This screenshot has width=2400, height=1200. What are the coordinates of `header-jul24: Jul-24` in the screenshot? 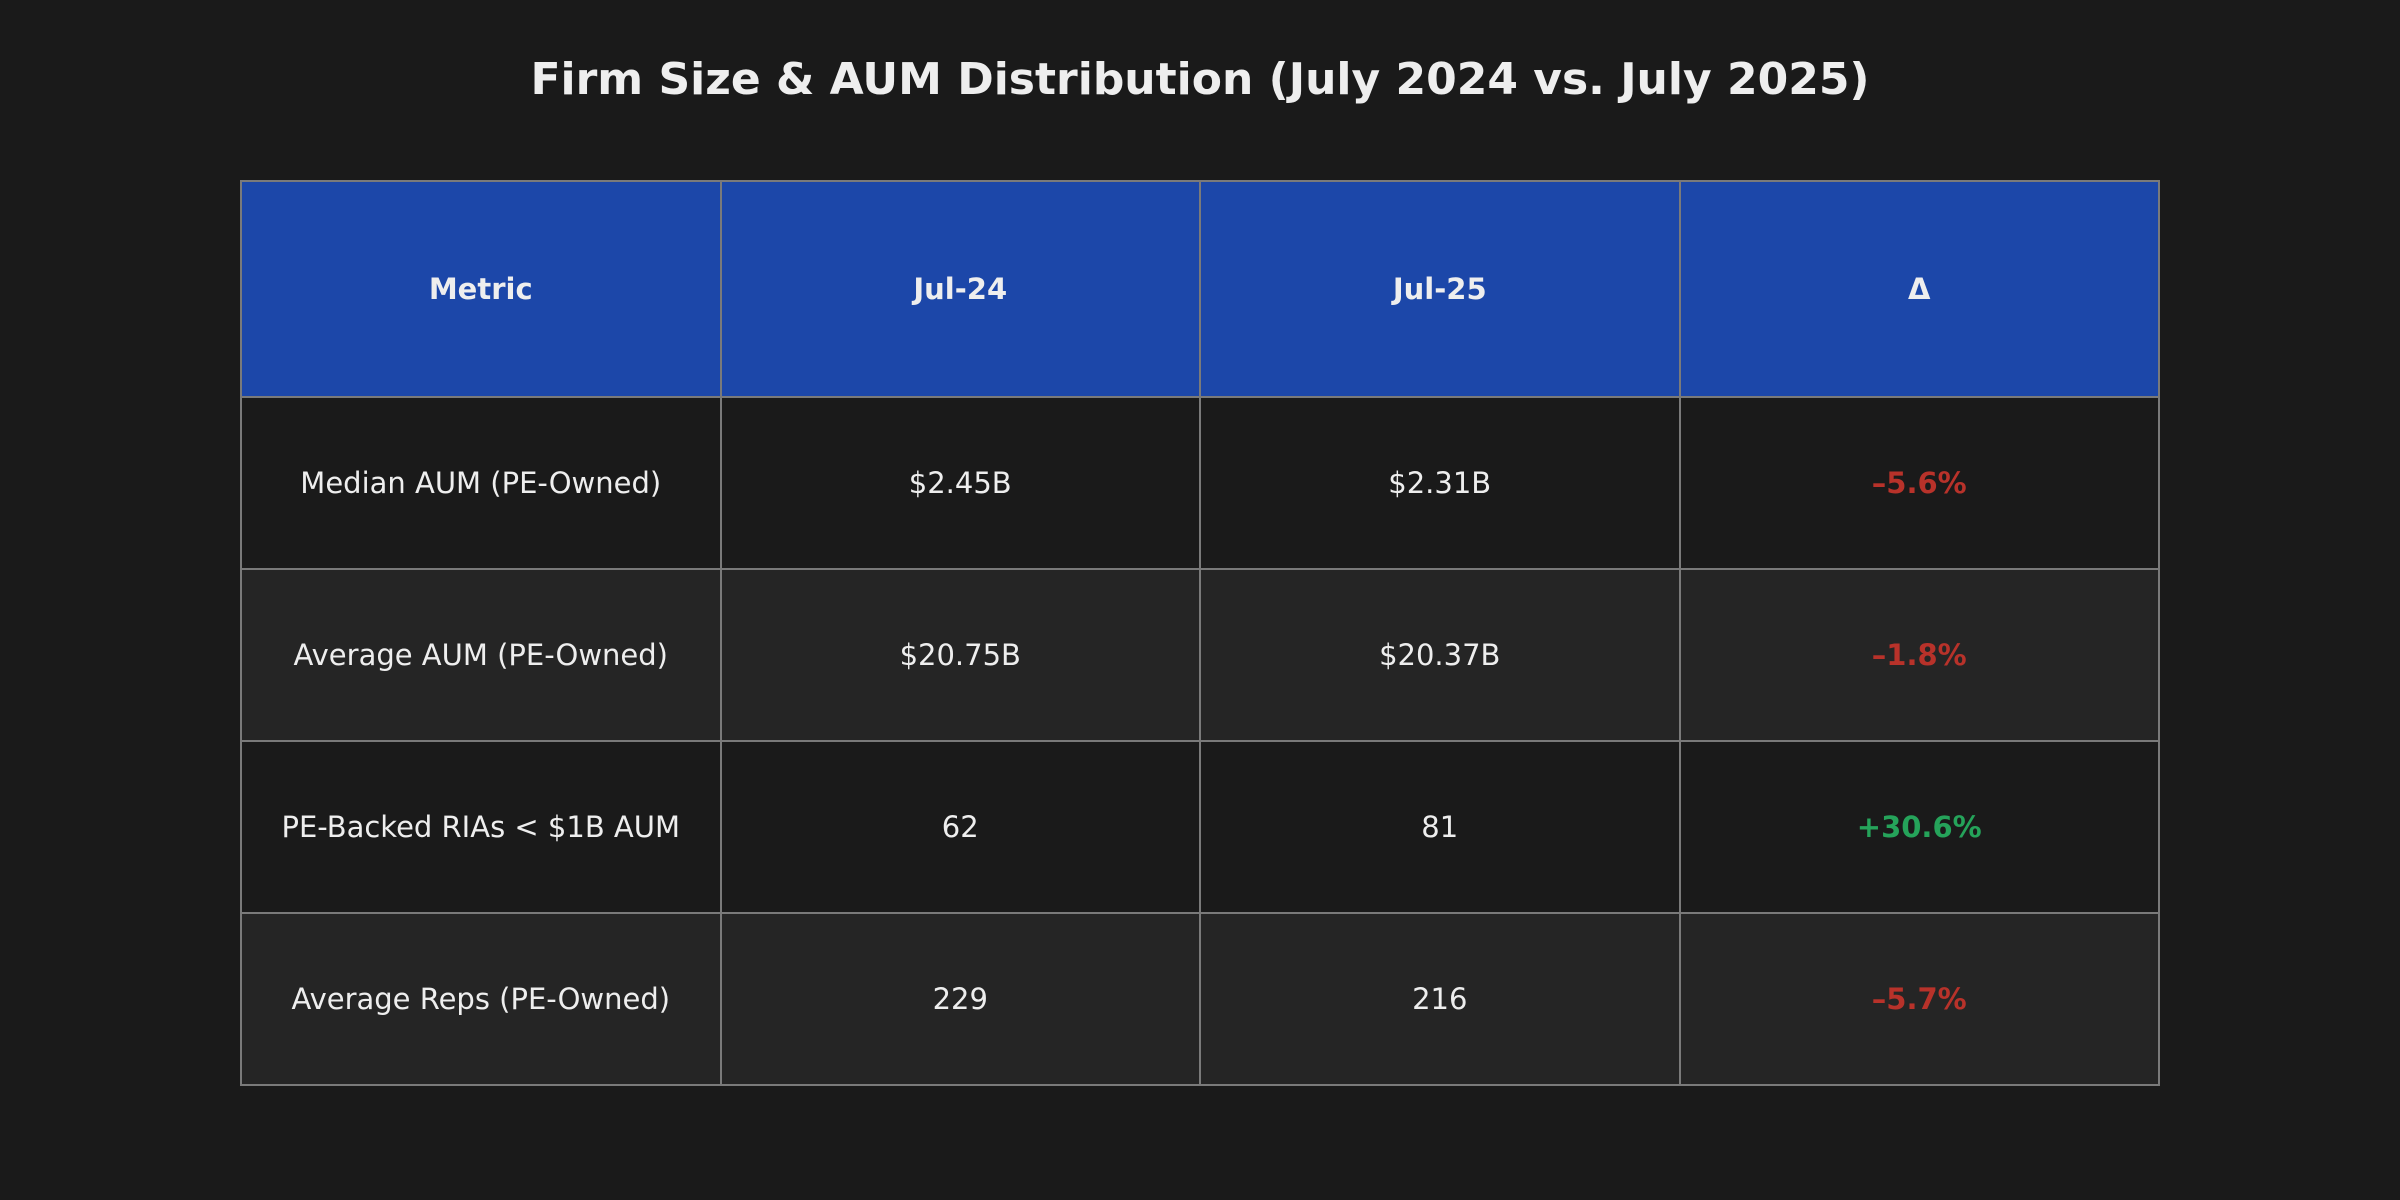 It's located at (960, 289).